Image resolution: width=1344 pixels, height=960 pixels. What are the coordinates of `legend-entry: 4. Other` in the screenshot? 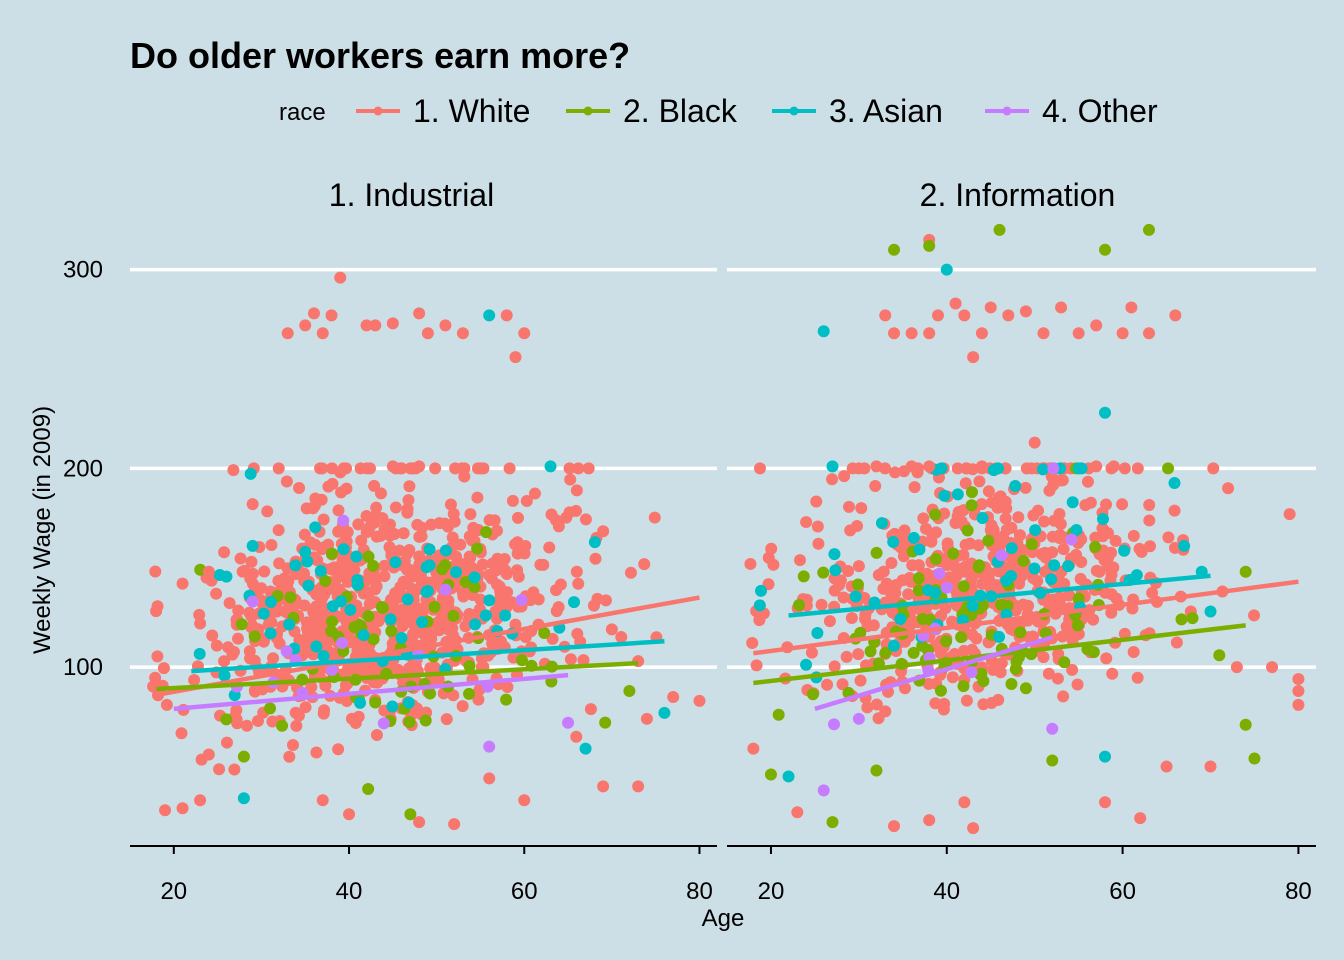 It's located at (1071, 111).